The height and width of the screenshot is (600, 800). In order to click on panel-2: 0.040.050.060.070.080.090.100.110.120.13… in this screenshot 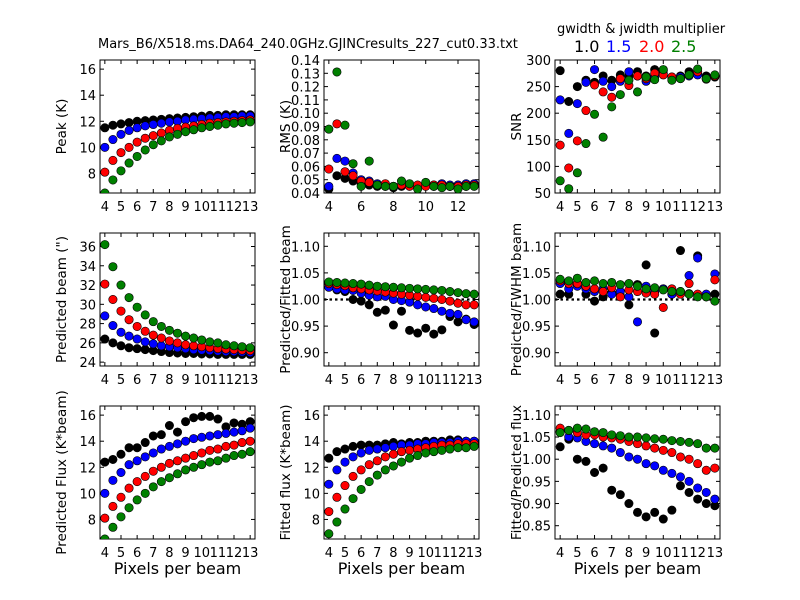, I will do `click(379, 134)`.